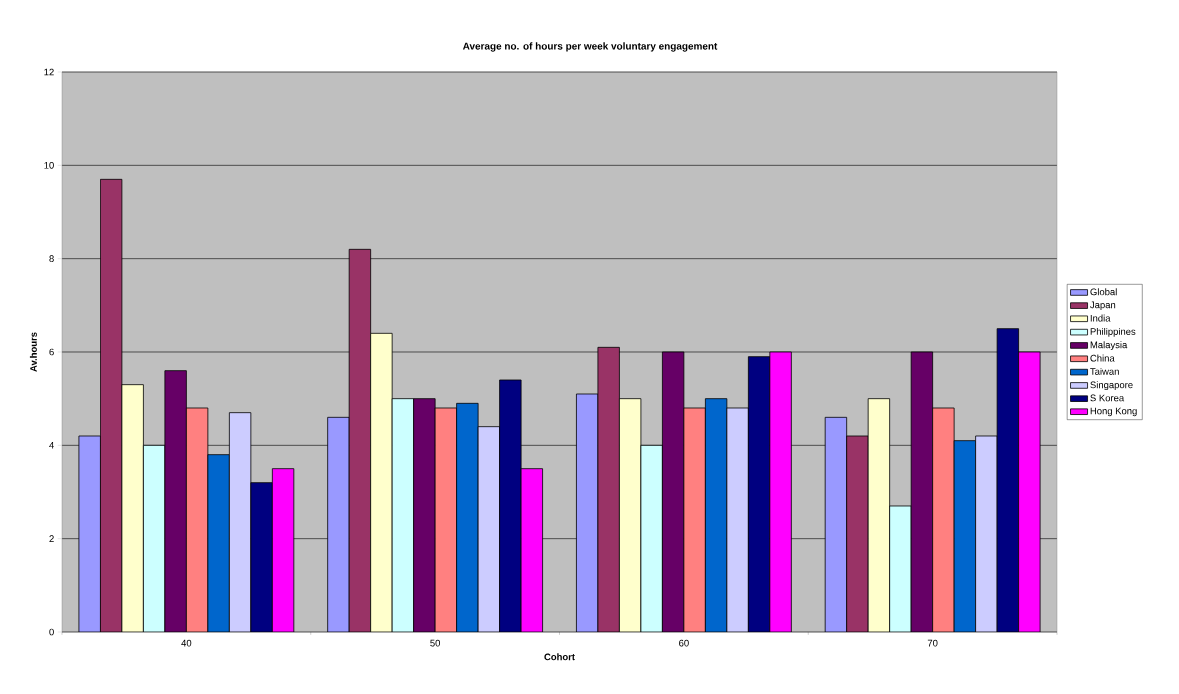 This screenshot has height=694, width=1179. Describe the element at coordinates (51, 259) in the screenshot. I see `y-tick-label: 8` at that location.